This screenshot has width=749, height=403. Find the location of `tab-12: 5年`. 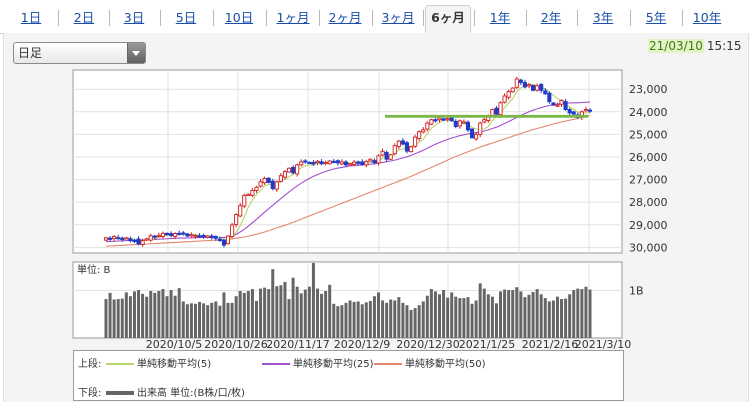

tab-12: 5年 is located at coordinates (656, 17).